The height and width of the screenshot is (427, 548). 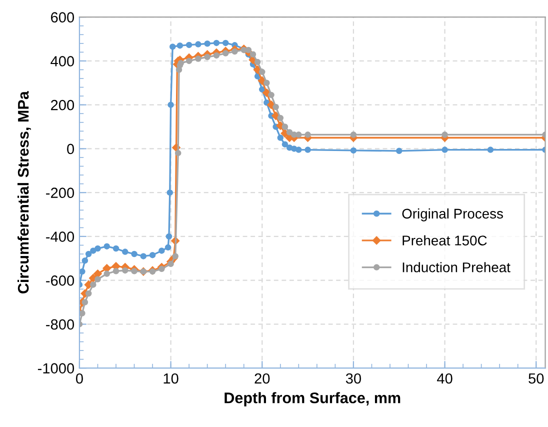 I want to click on legend-label: Preheat 150C, so click(x=444, y=240).